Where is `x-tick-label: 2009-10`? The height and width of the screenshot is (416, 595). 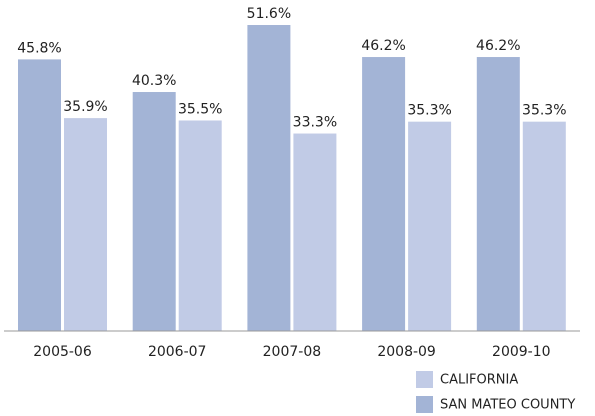 x-tick-label: 2009-10 is located at coordinates (521, 352).